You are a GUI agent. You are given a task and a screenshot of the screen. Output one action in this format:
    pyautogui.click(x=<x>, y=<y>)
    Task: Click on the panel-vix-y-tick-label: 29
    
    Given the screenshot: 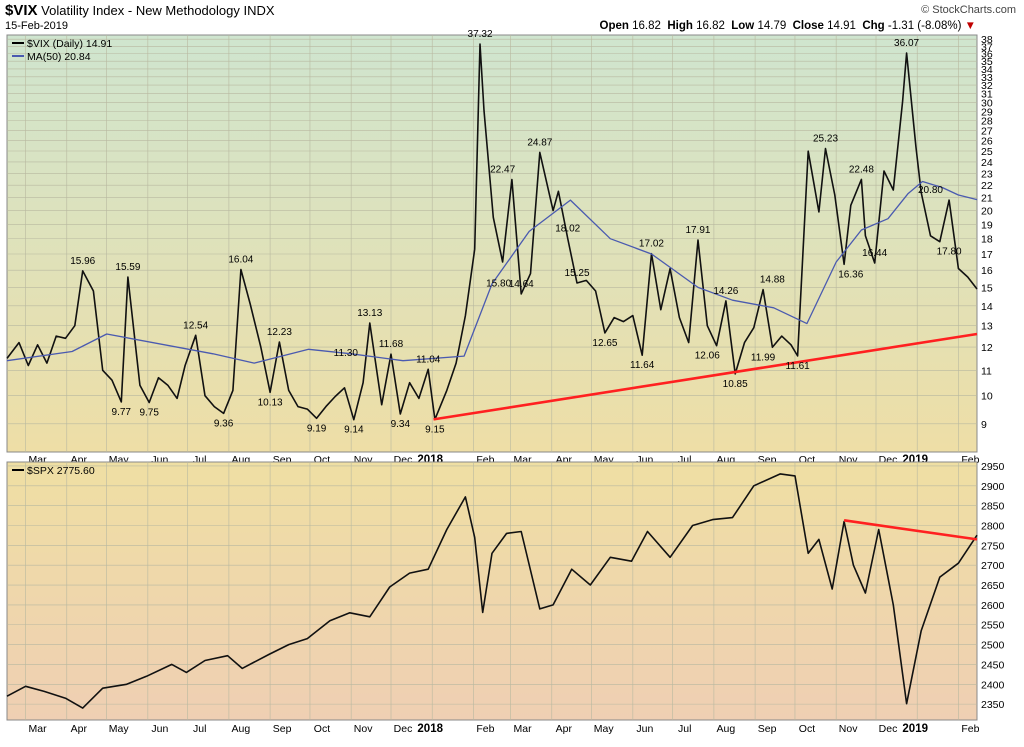 What is the action you would take?
    pyautogui.click(x=987, y=112)
    